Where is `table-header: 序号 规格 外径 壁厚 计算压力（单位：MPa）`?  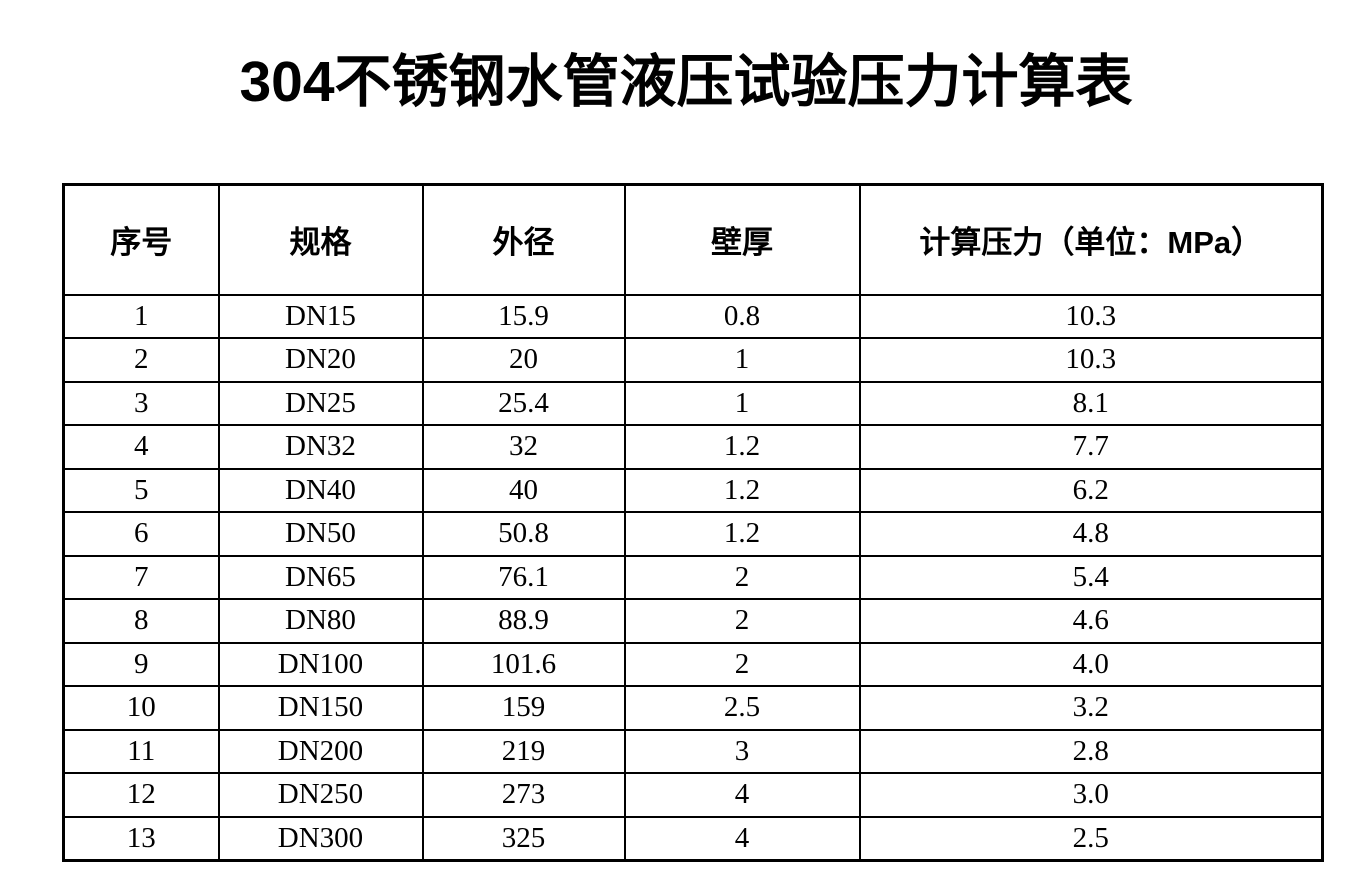 table-header: 序号 规格 外径 壁厚 计算压力（单位：MPa） is located at coordinates (693, 239).